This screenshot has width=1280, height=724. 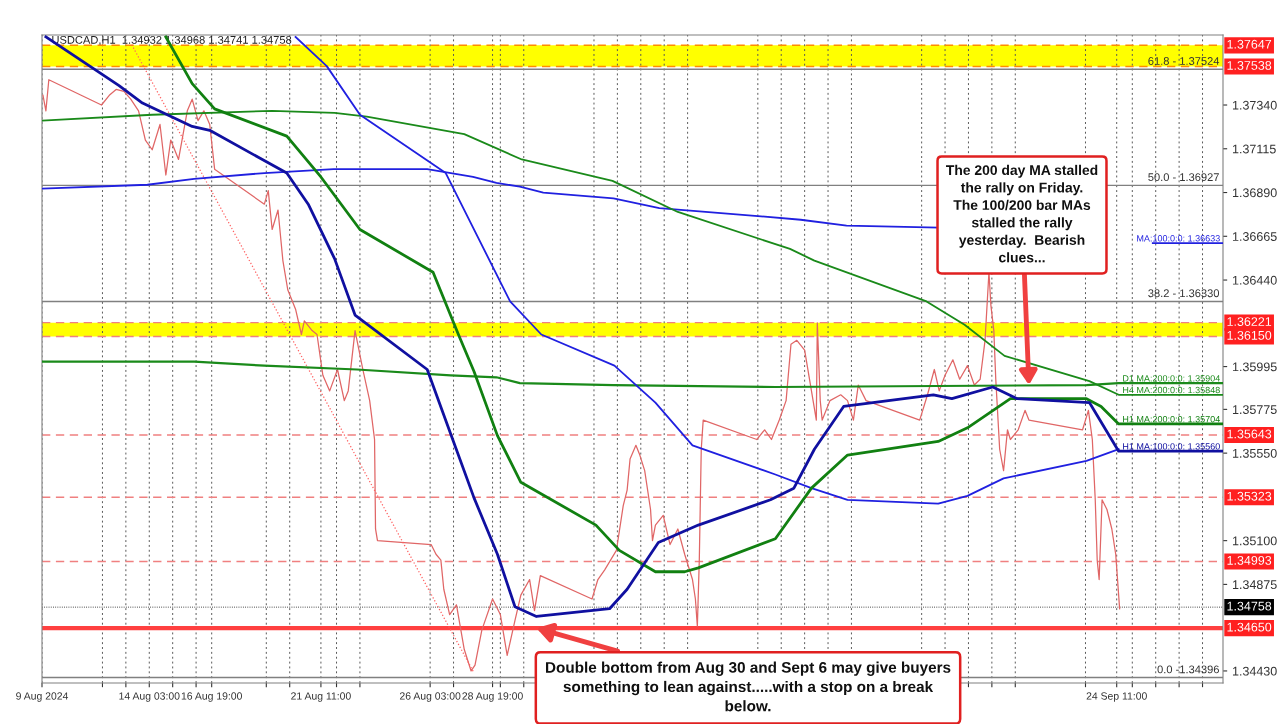 I want to click on x-tick-label: 9 Aug 2024, so click(x=42, y=697).